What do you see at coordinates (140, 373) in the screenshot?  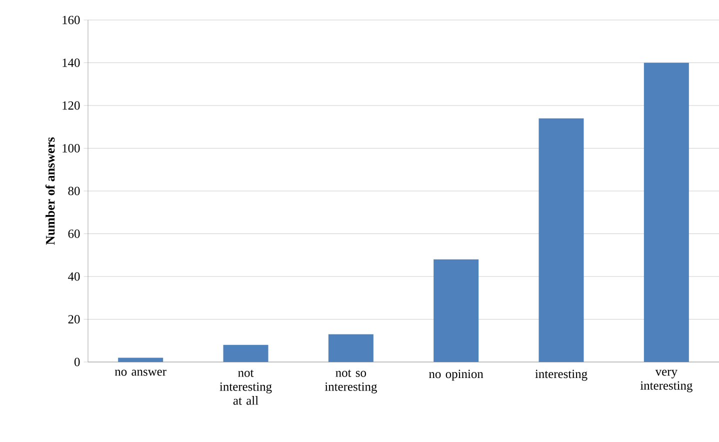 I see `x-tick-label: no answer` at bounding box center [140, 373].